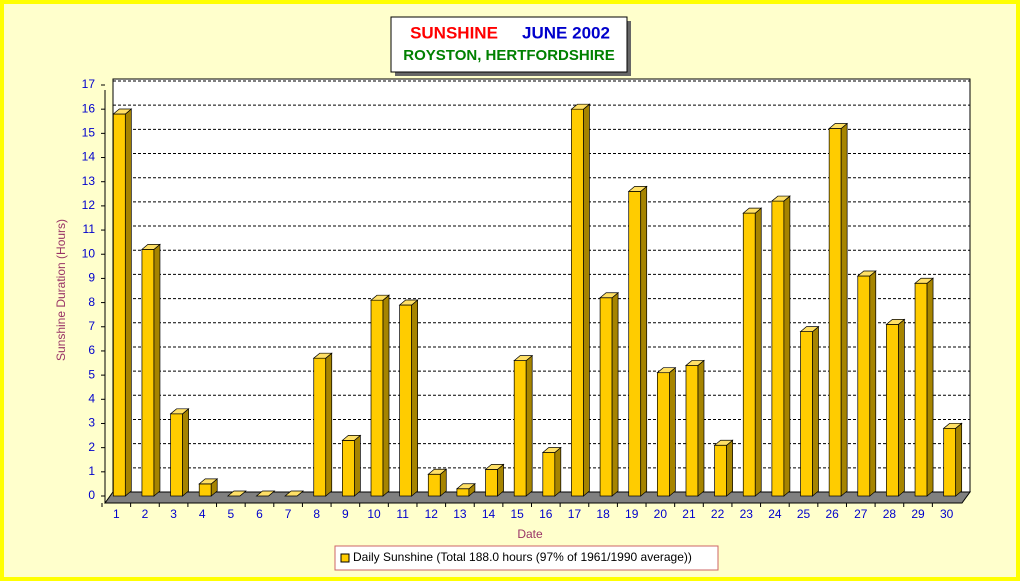 This screenshot has width=1020, height=586. Describe the element at coordinates (947, 514) in the screenshot. I see `x-tick-label: 30` at that location.